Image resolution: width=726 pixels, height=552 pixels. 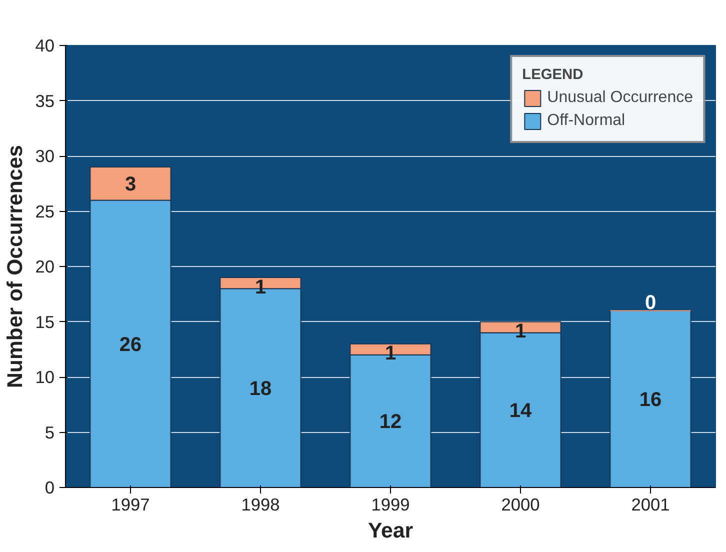 I want to click on x-tick-label: 2001, so click(x=650, y=504).